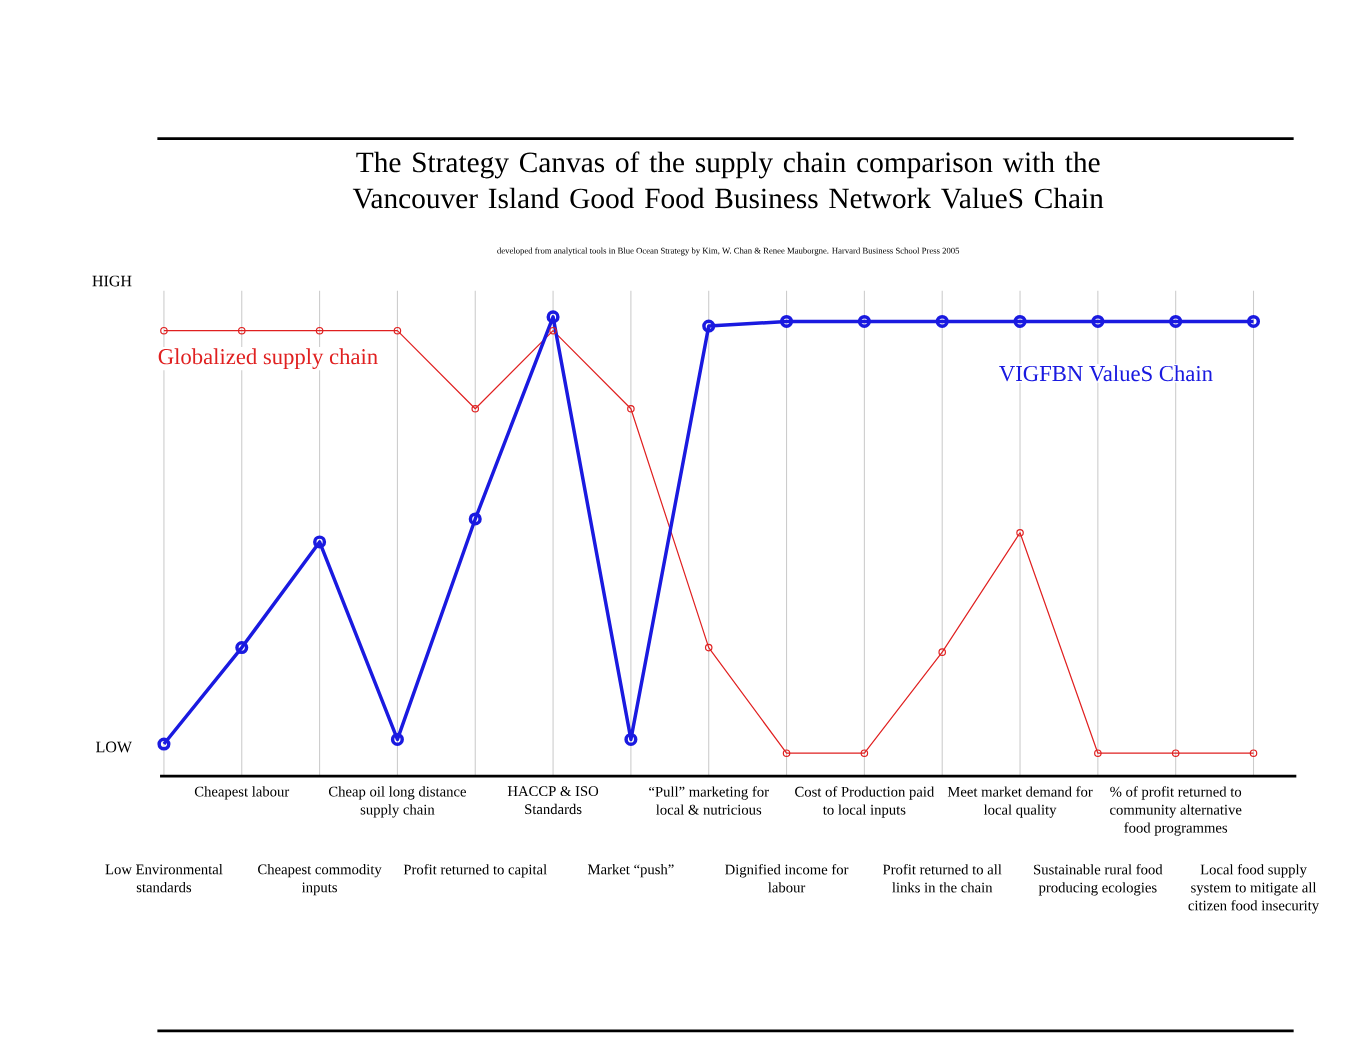 The height and width of the screenshot is (1059, 1351). Describe the element at coordinates (553, 800) in the screenshot. I see `x-tick-label: HACCP & ISO Standards` at that location.